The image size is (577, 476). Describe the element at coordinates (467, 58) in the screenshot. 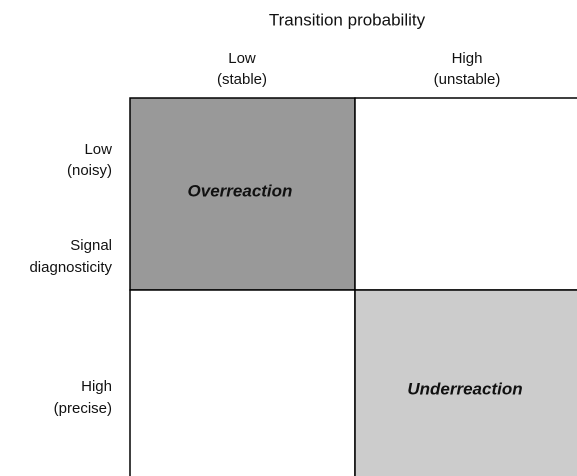

I see `column-label: High` at that location.